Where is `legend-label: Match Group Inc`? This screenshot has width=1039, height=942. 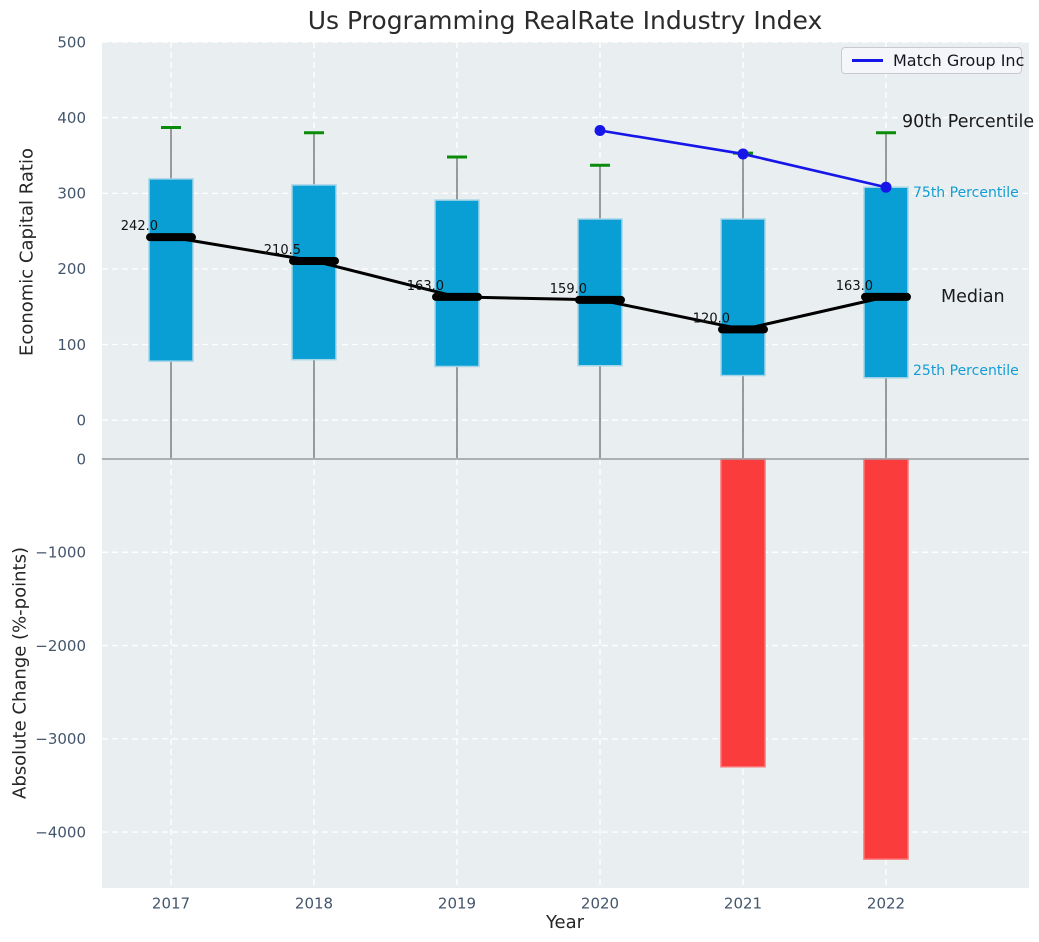 legend-label: Match Group Inc is located at coordinates (959, 60).